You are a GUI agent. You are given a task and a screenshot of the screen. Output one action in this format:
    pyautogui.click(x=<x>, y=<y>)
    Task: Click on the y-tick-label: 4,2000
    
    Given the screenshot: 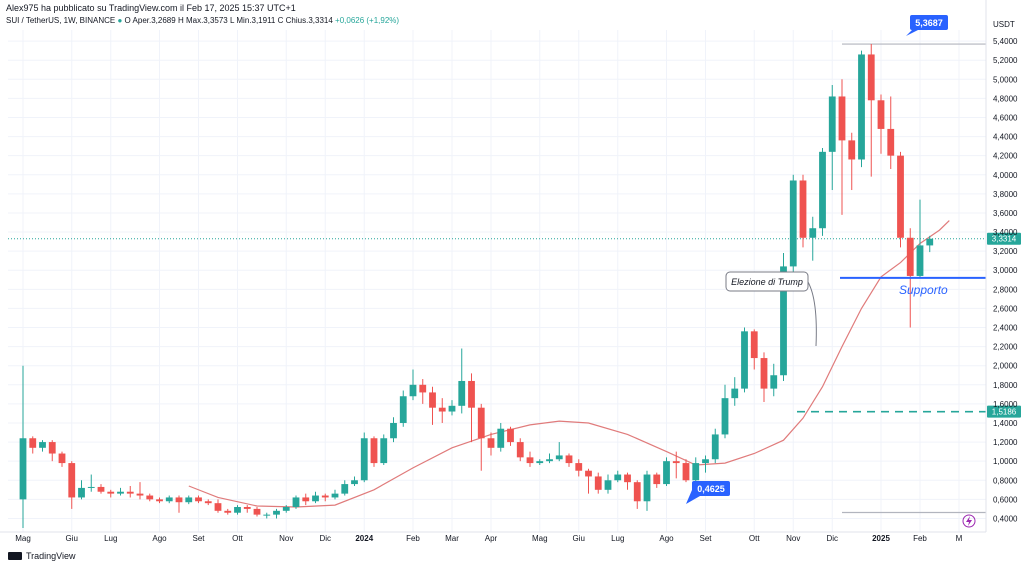 What is the action you would take?
    pyautogui.click(x=1005, y=156)
    